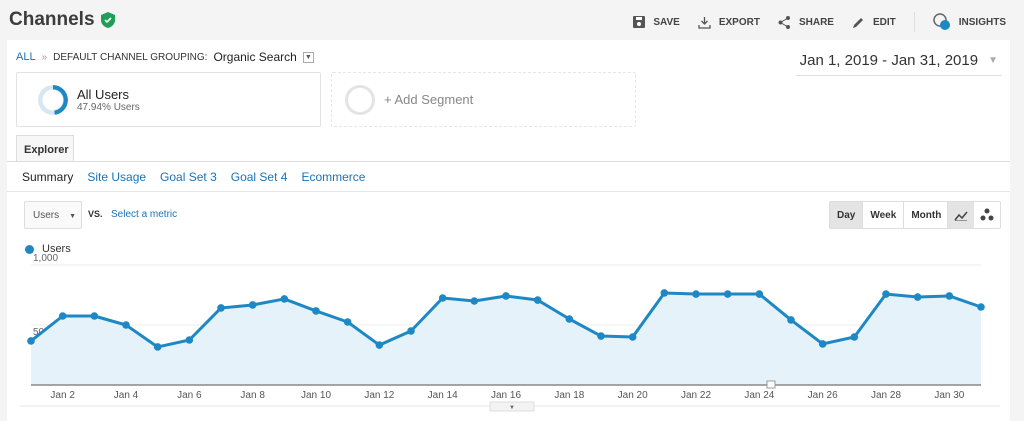  Describe the element at coordinates (45, 148) in the screenshot. I see `tab-explorer: Explorer` at that location.